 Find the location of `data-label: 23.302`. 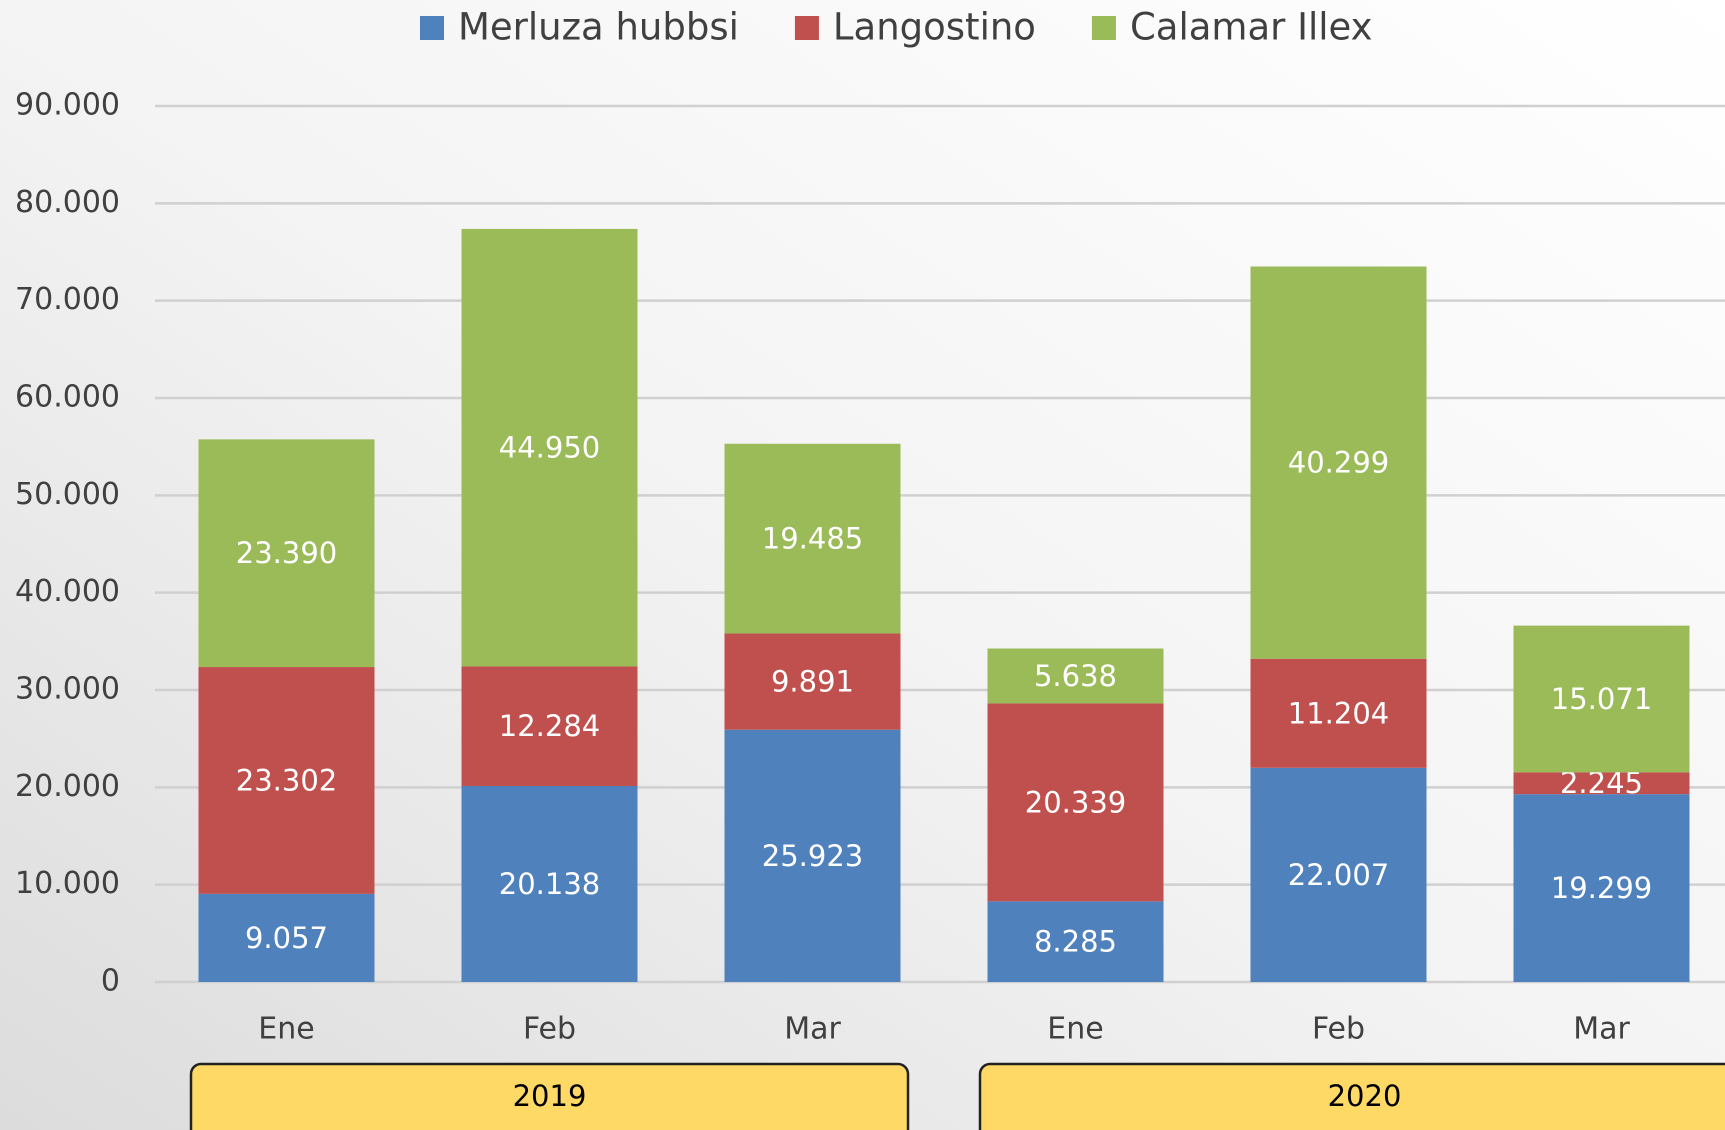

data-label: 23.302 is located at coordinates (286, 780).